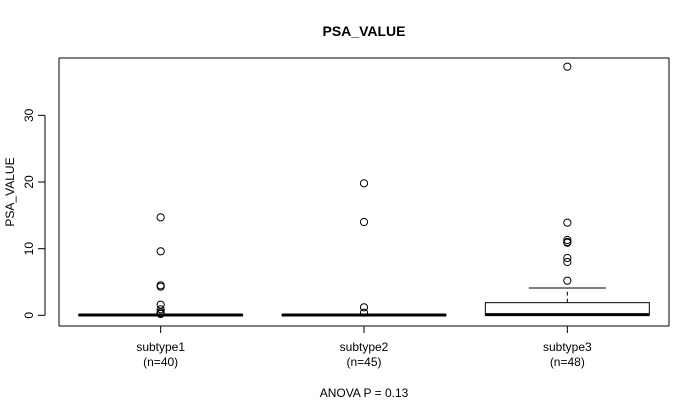  What do you see at coordinates (364, 31) in the screenshot?
I see `chart-title: PSA_VALUE` at bounding box center [364, 31].